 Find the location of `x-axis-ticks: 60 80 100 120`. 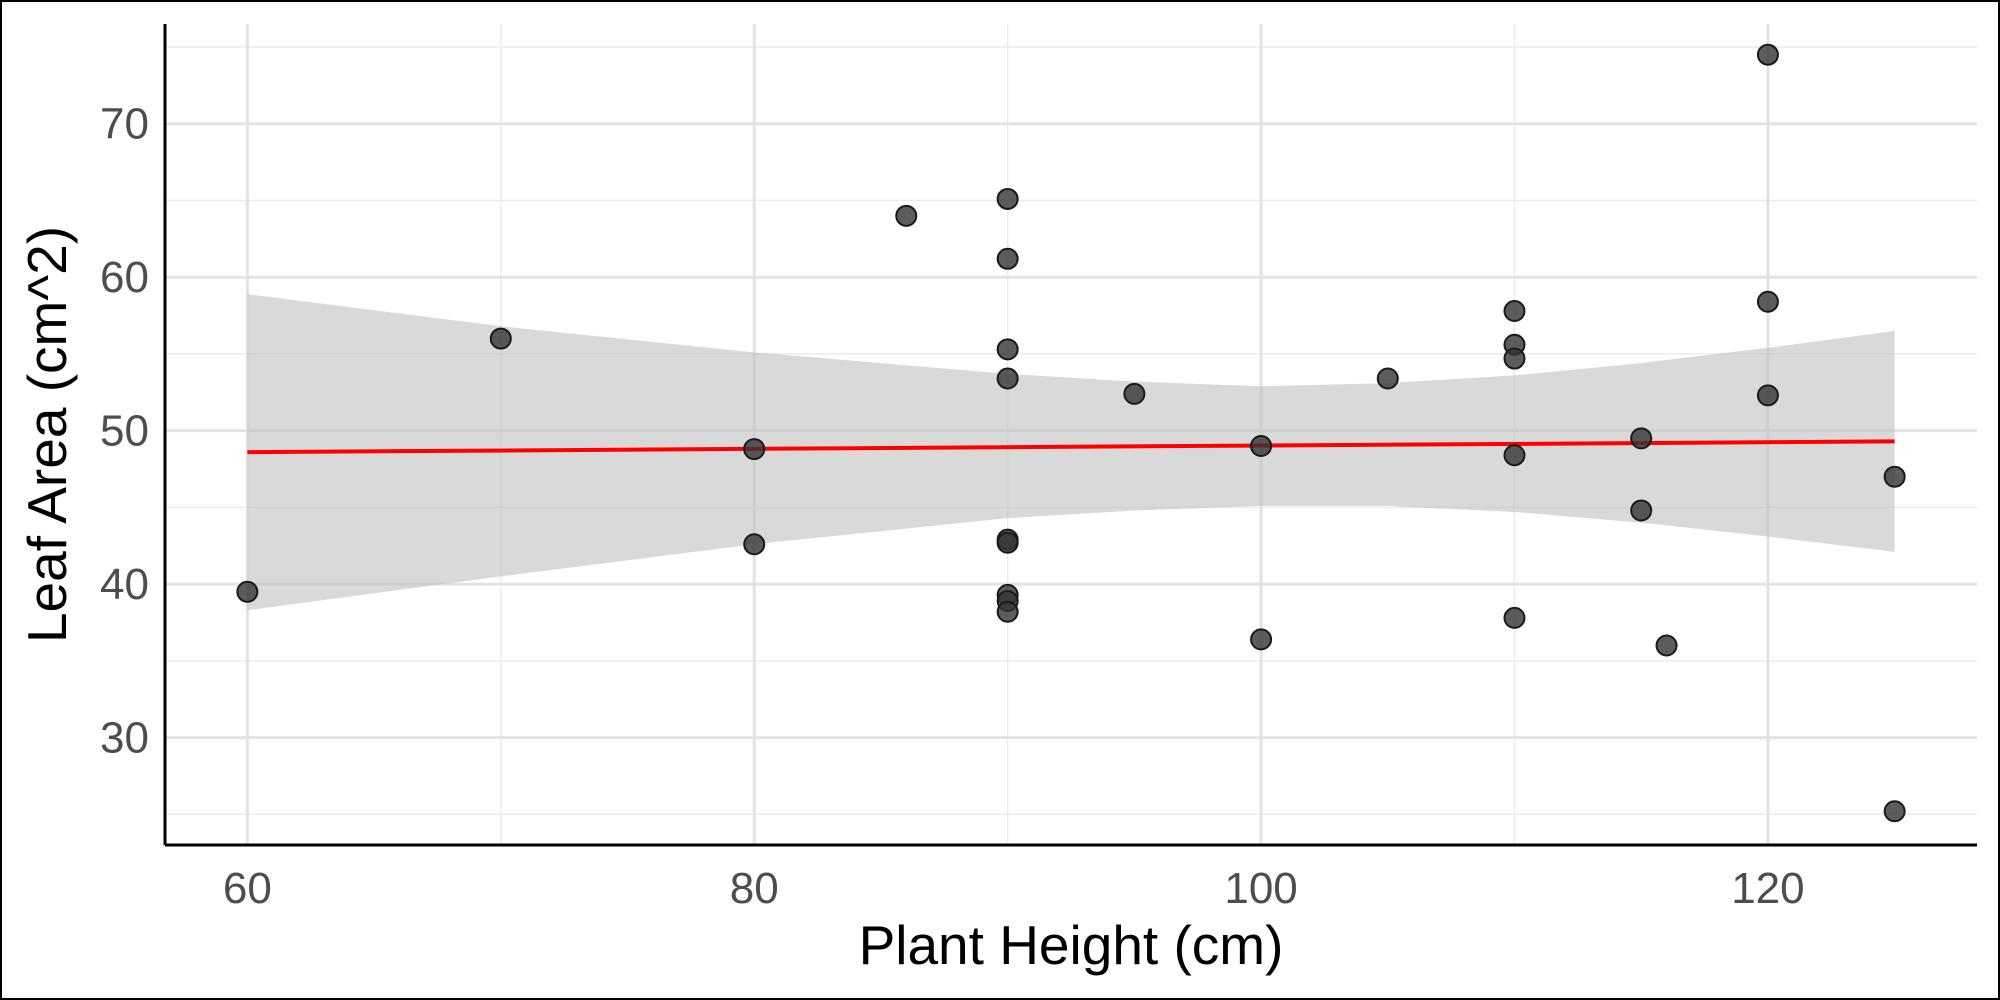

x-axis-ticks: 60 80 100 120 is located at coordinates (1014, 888).